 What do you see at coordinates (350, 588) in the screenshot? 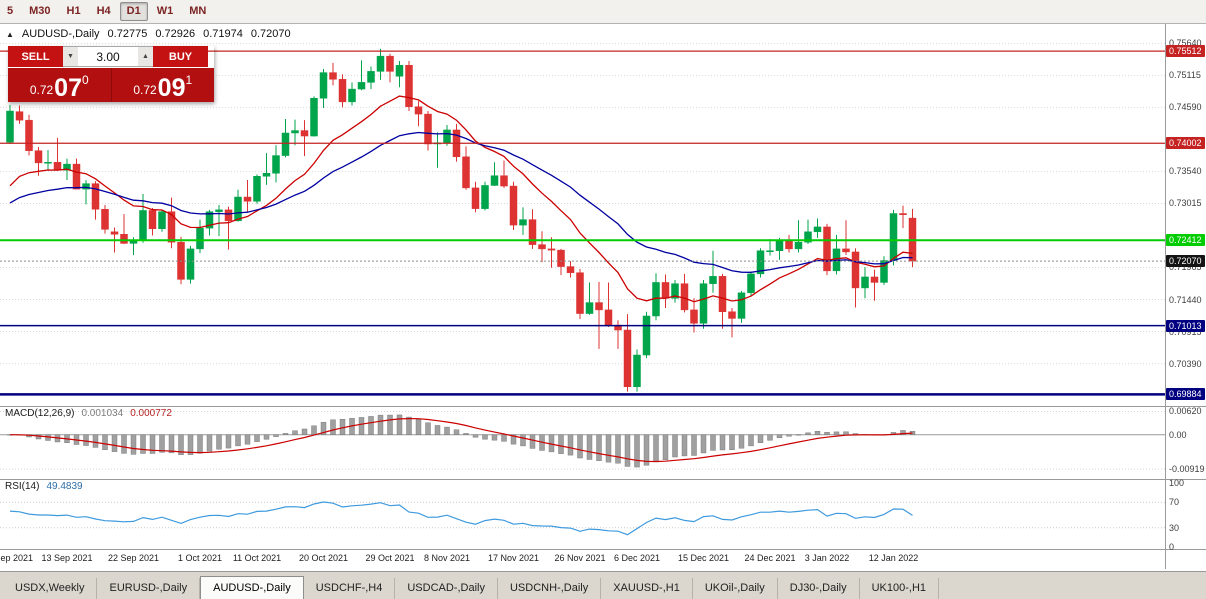
I see `chart-tab-usdchf-h4: USDCHF-,H4` at bounding box center [350, 588].